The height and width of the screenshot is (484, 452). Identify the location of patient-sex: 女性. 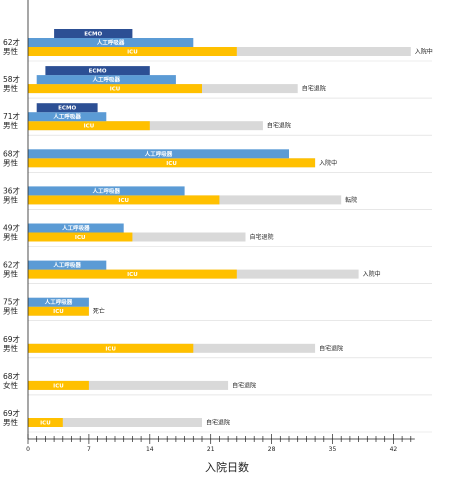
(10, 385).